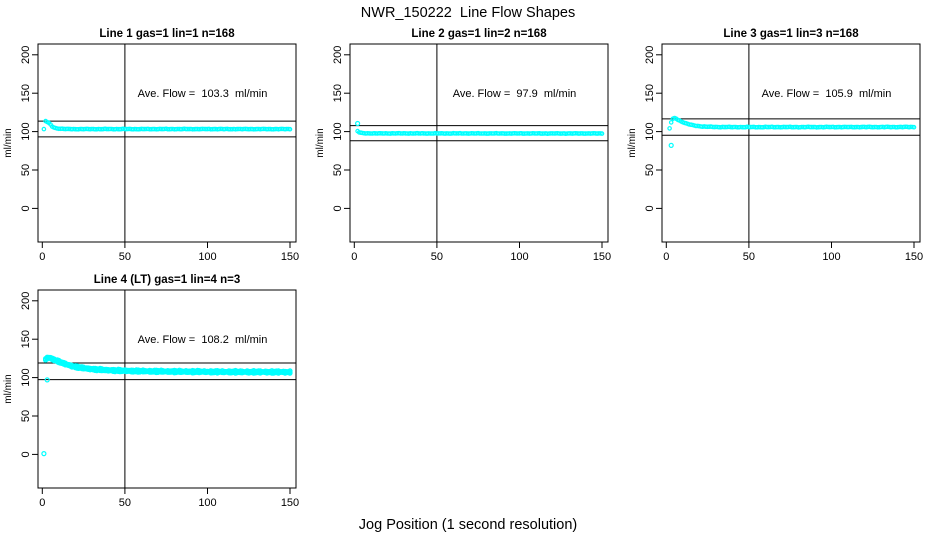 This screenshot has width=936, height=540. What do you see at coordinates (791, 34) in the screenshot?
I see `panel-title: Line 3 gas=1 lin=3 n=168` at bounding box center [791, 34].